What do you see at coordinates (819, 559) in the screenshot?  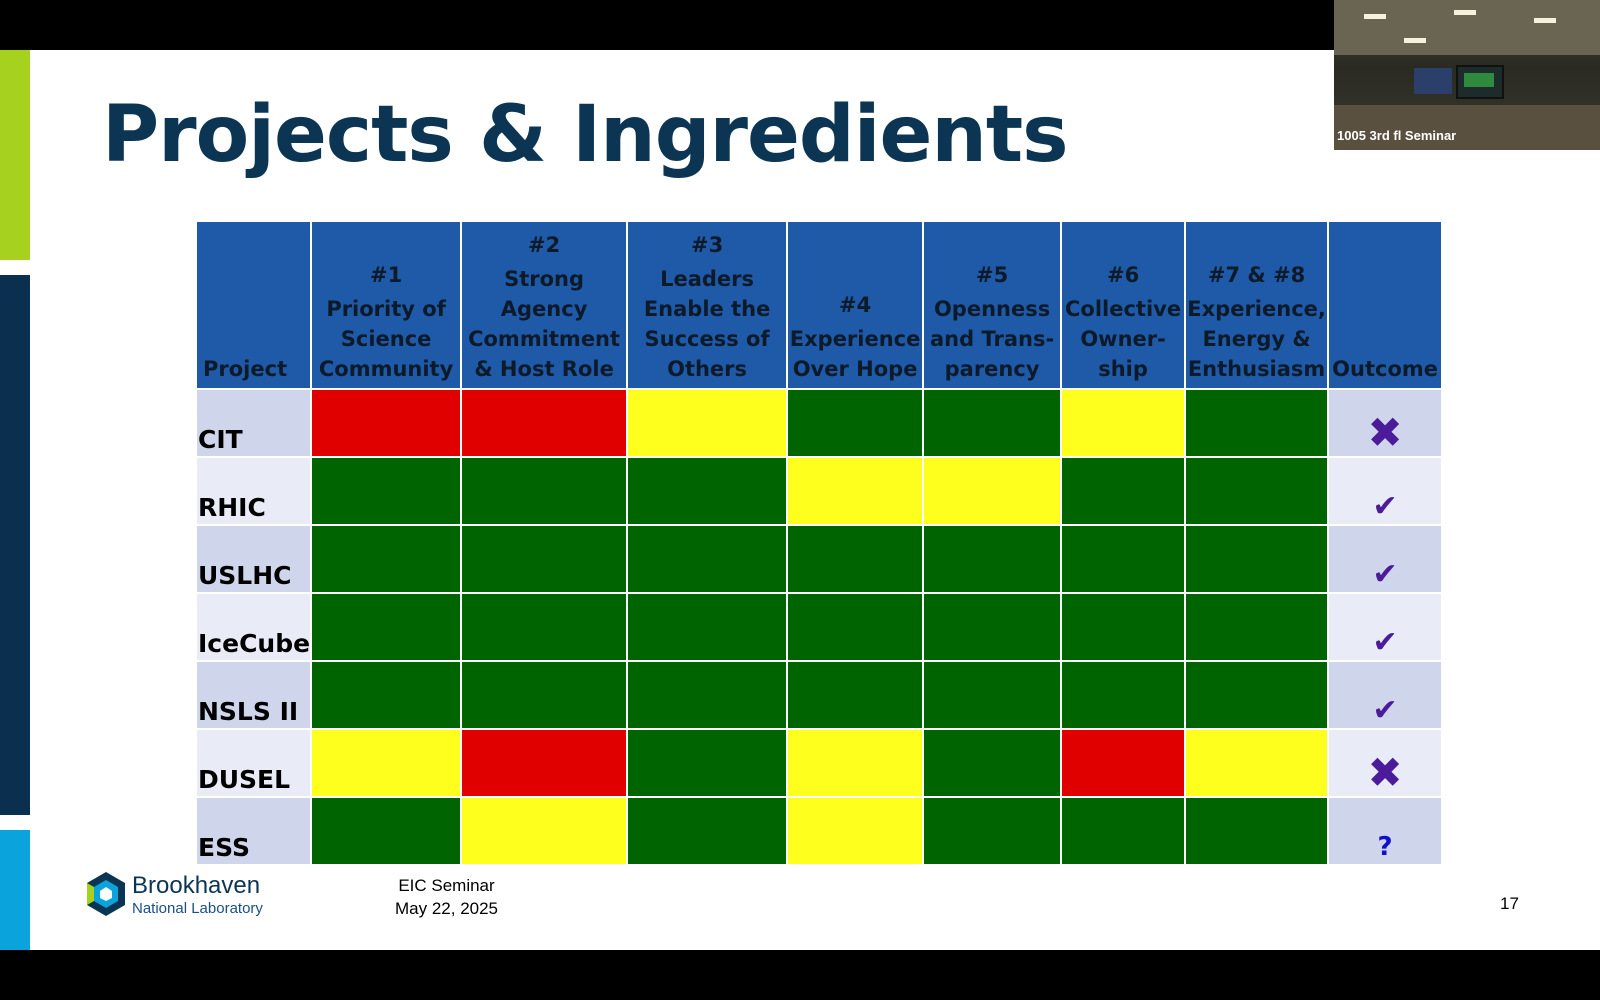 I see `table-row: USLHC ✔` at bounding box center [819, 559].